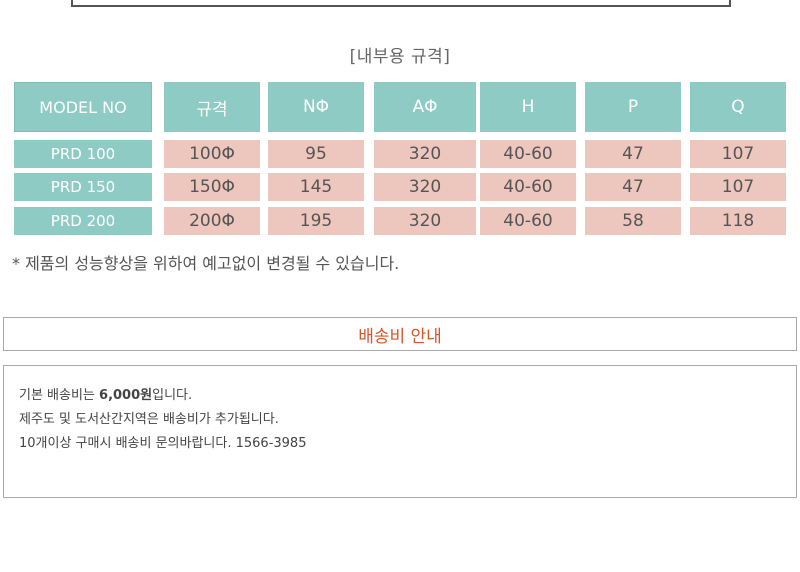  I want to click on table-cell: 95, so click(316, 154).